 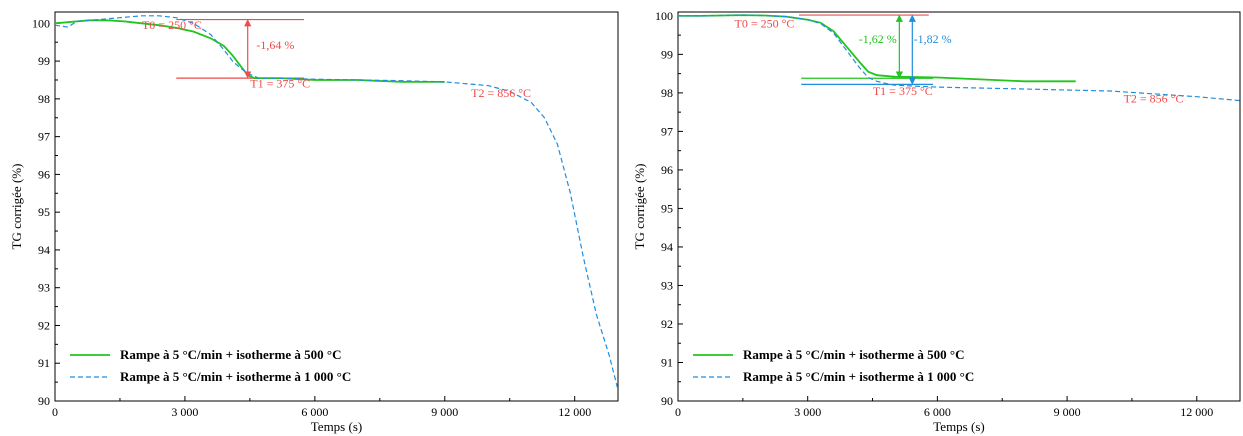 What do you see at coordinates (878, 39) in the screenshot?
I see `annotation-label: -1,62 %` at bounding box center [878, 39].